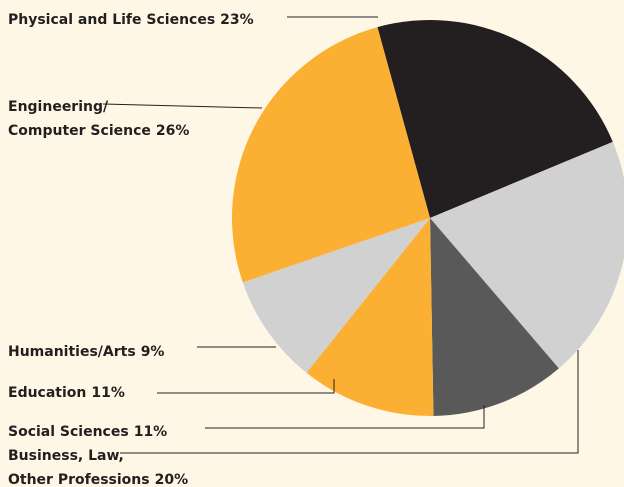 This screenshot has height=487, width=624. I want to click on slice-label: Business, Law,, so click(66, 456).